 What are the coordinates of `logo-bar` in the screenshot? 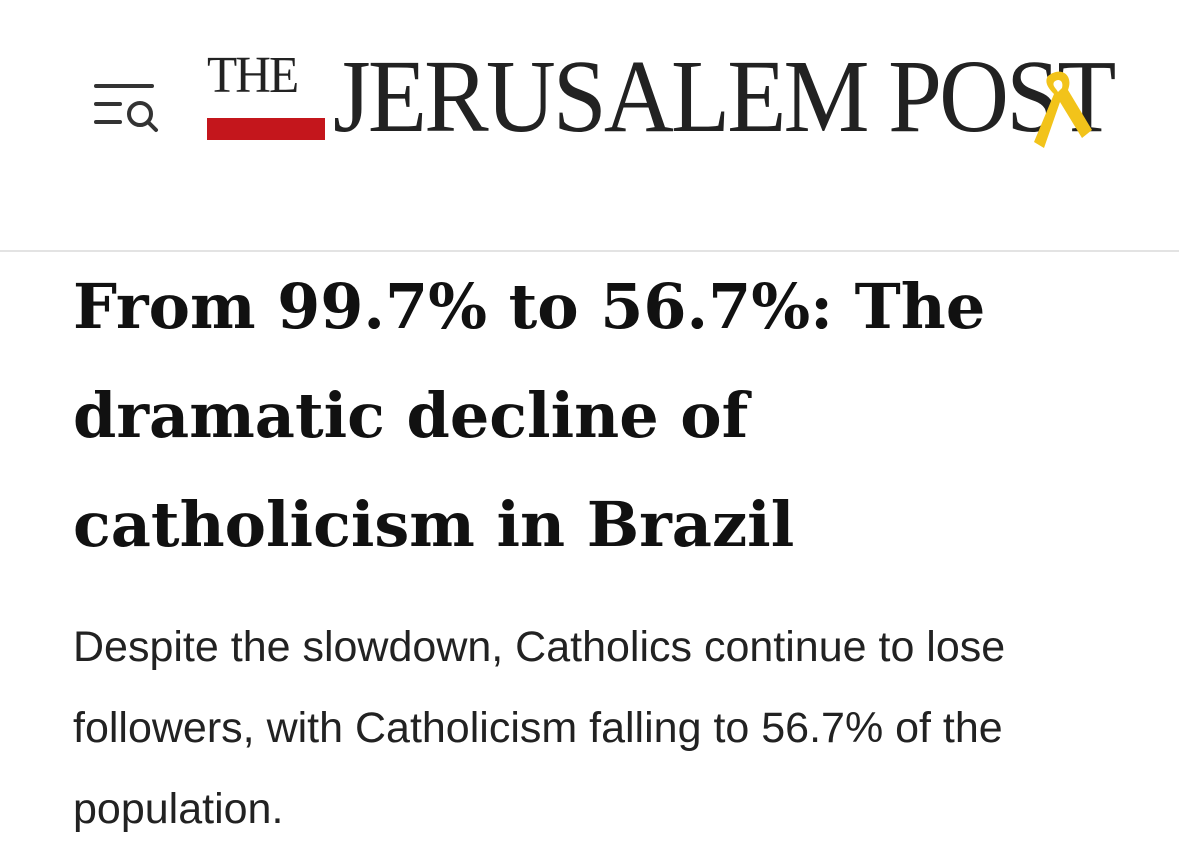 It's located at (266, 129).